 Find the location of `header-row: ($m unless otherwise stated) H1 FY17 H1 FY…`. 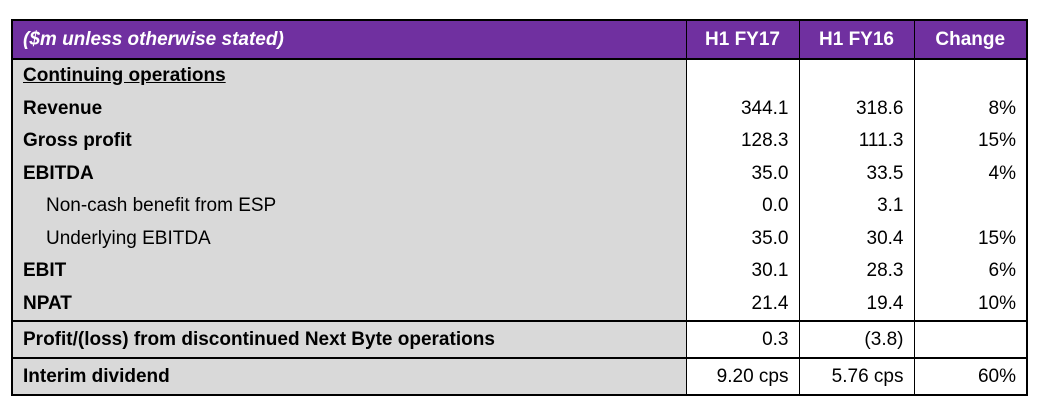

header-row: ($m unless otherwise stated) H1 FY17 H1 FY… is located at coordinates (519, 40).